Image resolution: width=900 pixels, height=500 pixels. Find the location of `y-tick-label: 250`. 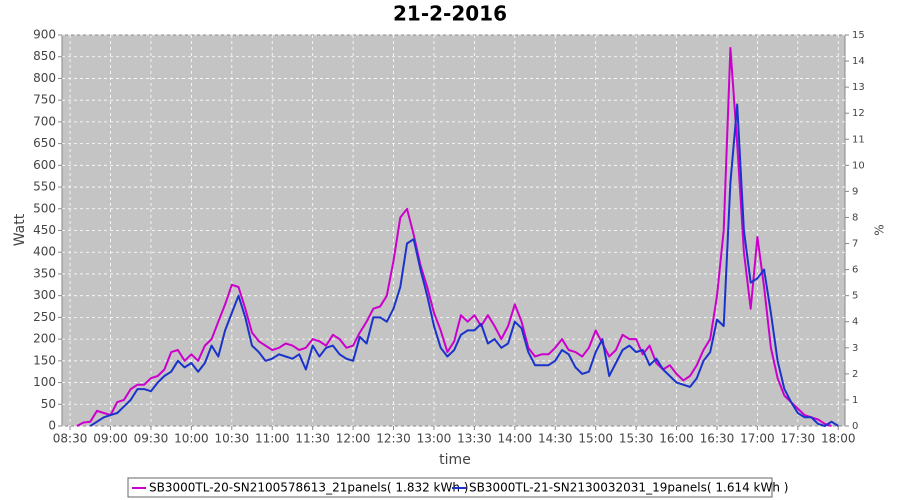

y-tick-label: 250 is located at coordinates (44, 317).